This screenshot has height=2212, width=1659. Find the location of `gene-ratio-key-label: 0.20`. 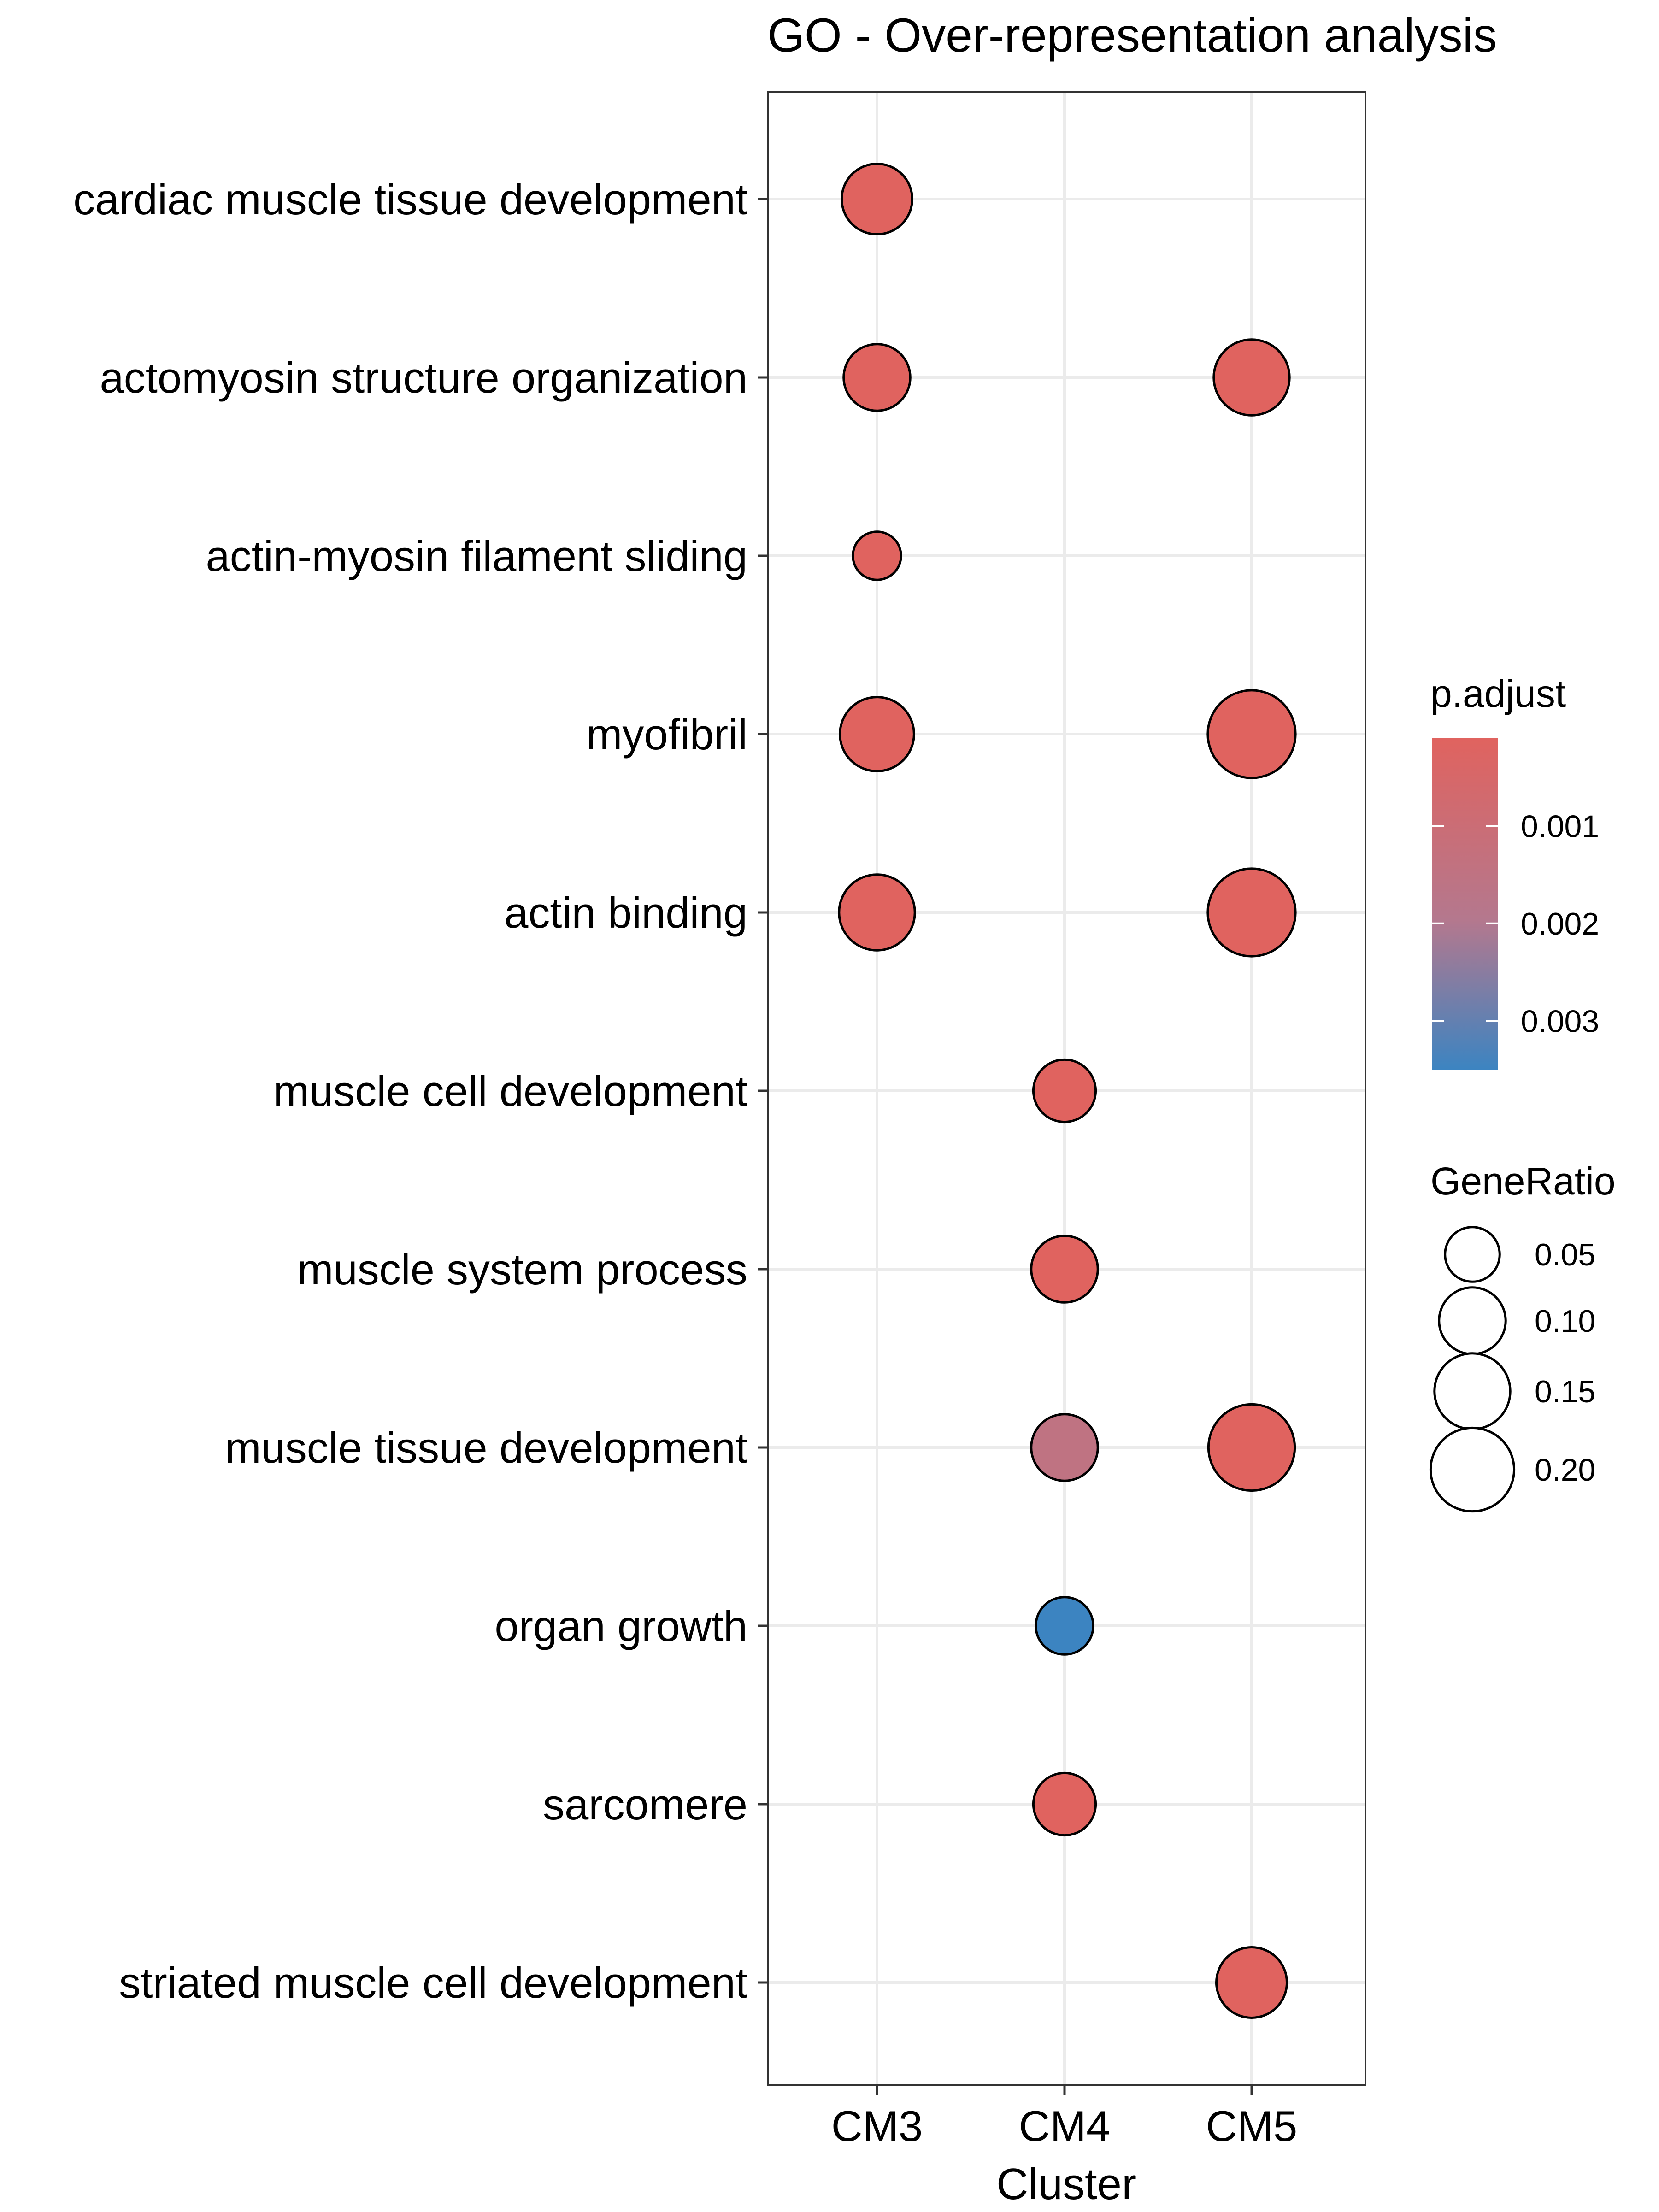

gene-ratio-key-label: 0.20 is located at coordinates (1565, 1470).